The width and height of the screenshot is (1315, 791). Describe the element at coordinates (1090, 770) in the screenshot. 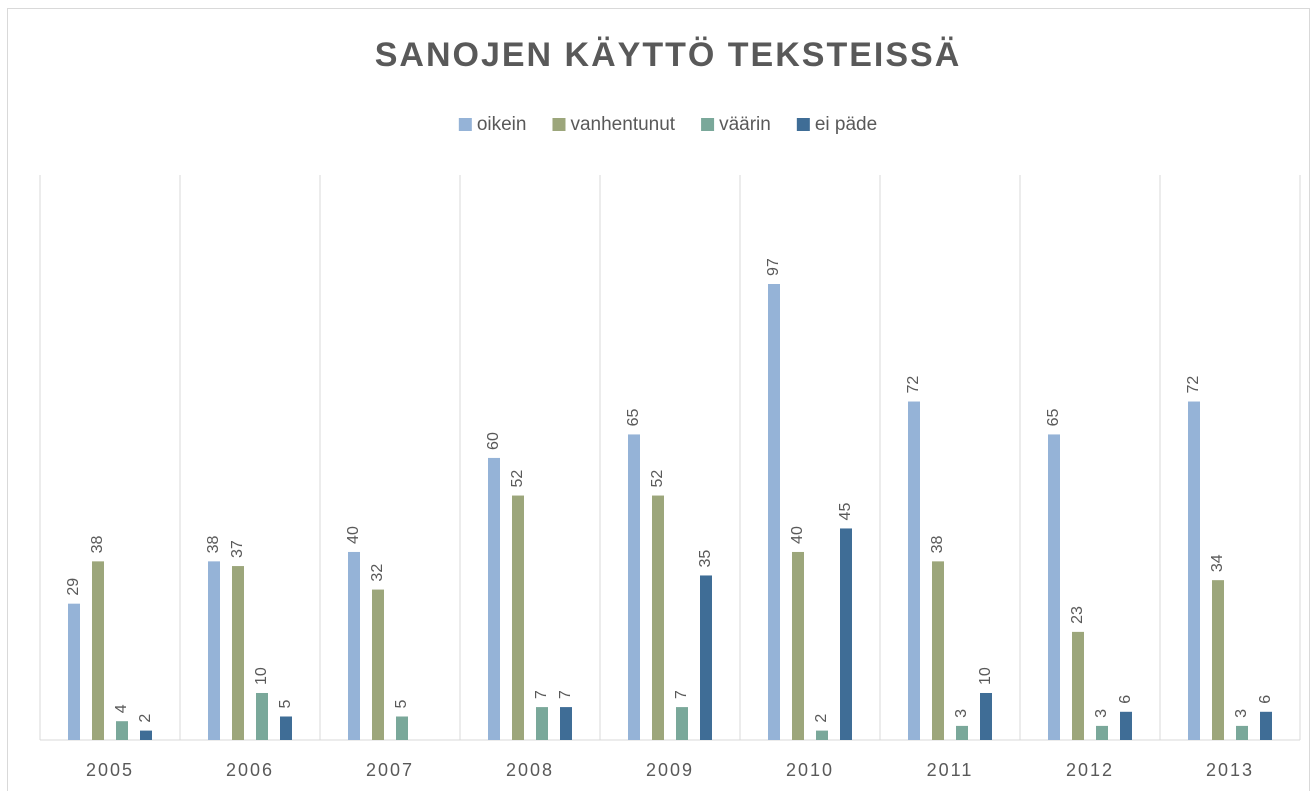

I see `x-tick-label: 2012` at that location.